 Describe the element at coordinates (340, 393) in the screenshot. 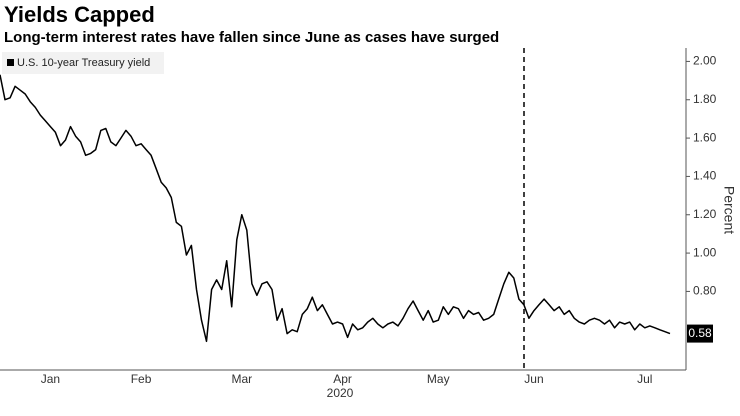

I see `x-axis-label: 2020` at that location.